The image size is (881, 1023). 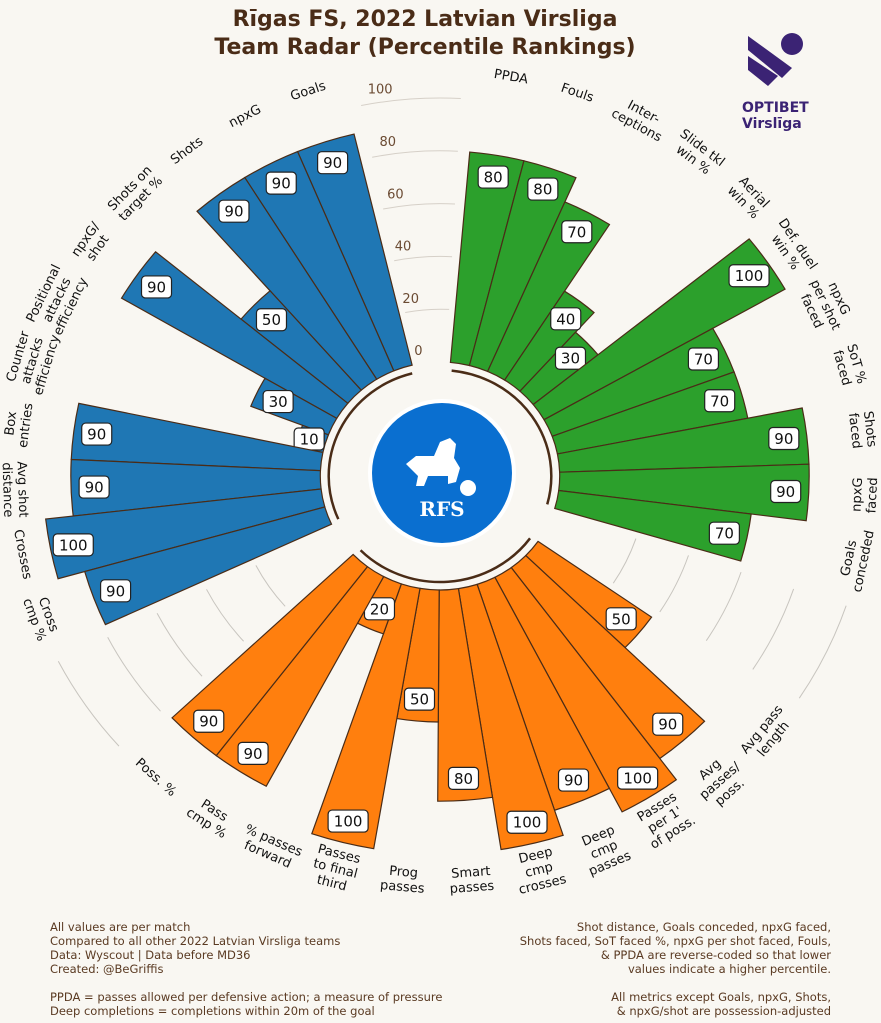 What do you see at coordinates (92, 243) in the screenshot?
I see `metric-label: npxG/shot` at bounding box center [92, 243].